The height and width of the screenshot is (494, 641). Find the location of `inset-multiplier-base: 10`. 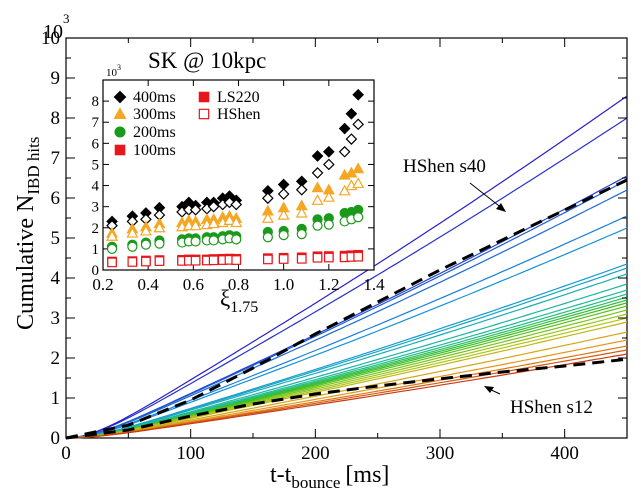

inset-multiplier-base: 10 is located at coordinates (112, 73).